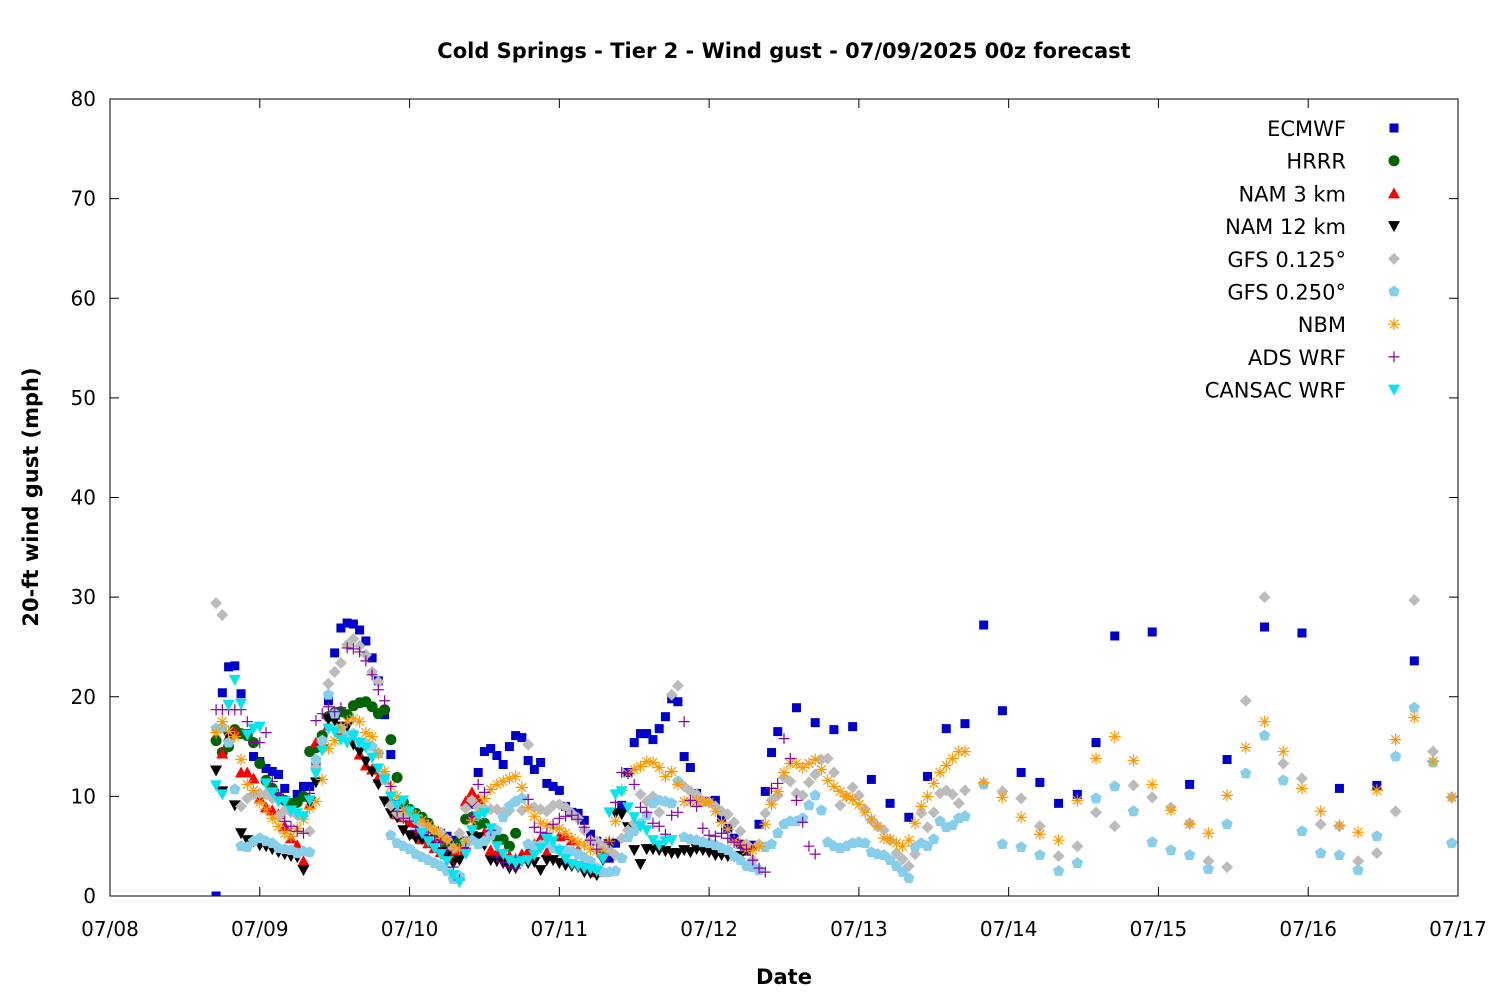 The height and width of the screenshot is (1000, 1500). Describe the element at coordinates (709, 929) in the screenshot. I see `x-tick-label: 07/12` at that location.